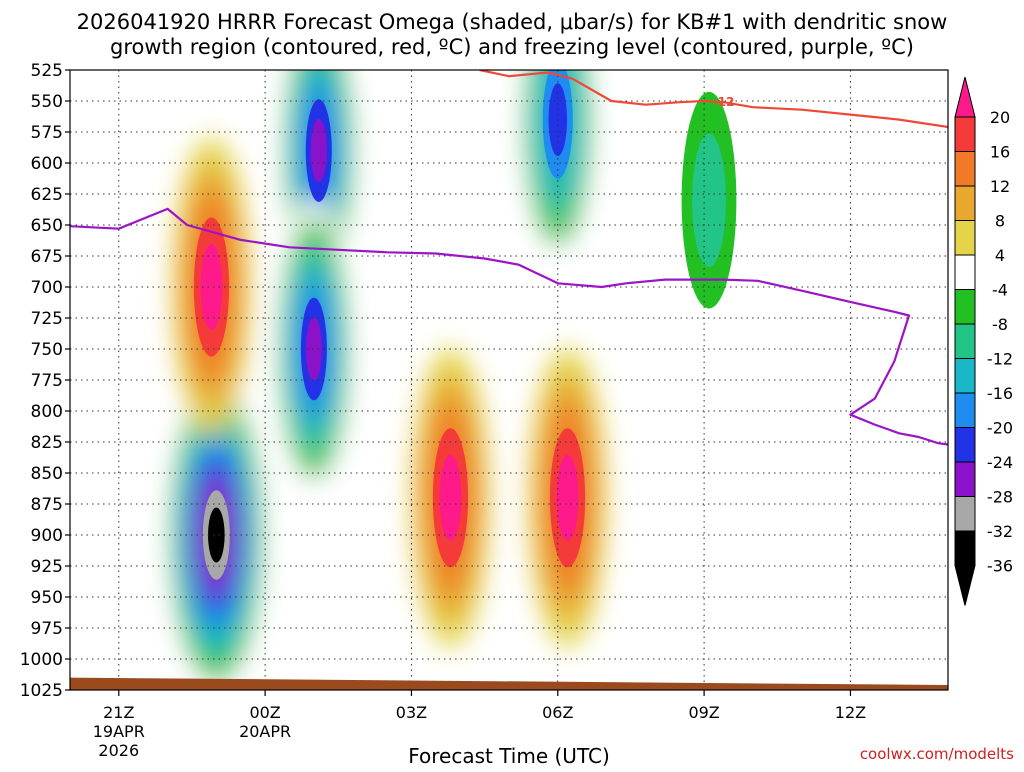 The image size is (1024, 772). Describe the element at coordinates (119, 731) in the screenshot. I see `x-tick-date-21Z: 19APR` at that location.